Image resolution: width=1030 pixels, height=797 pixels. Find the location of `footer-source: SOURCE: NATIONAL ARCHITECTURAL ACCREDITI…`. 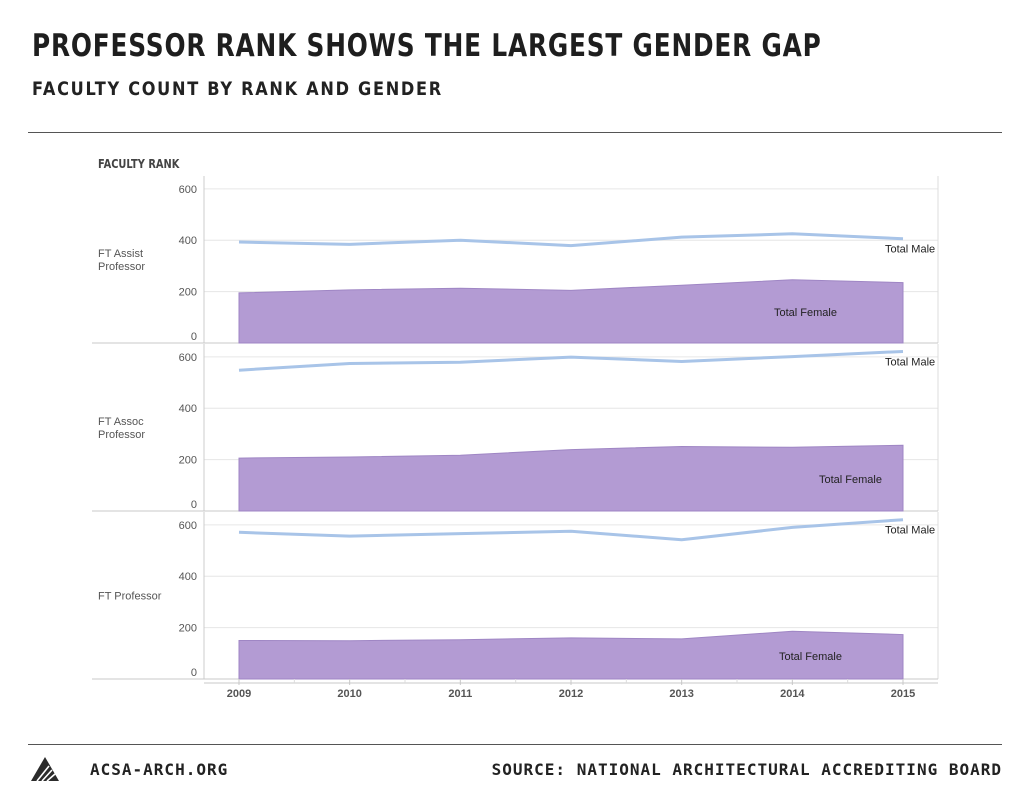

footer-source: SOURCE: NATIONAL ARCHITECTURAL ACCREDITI… is located at coordinates (746, 769).